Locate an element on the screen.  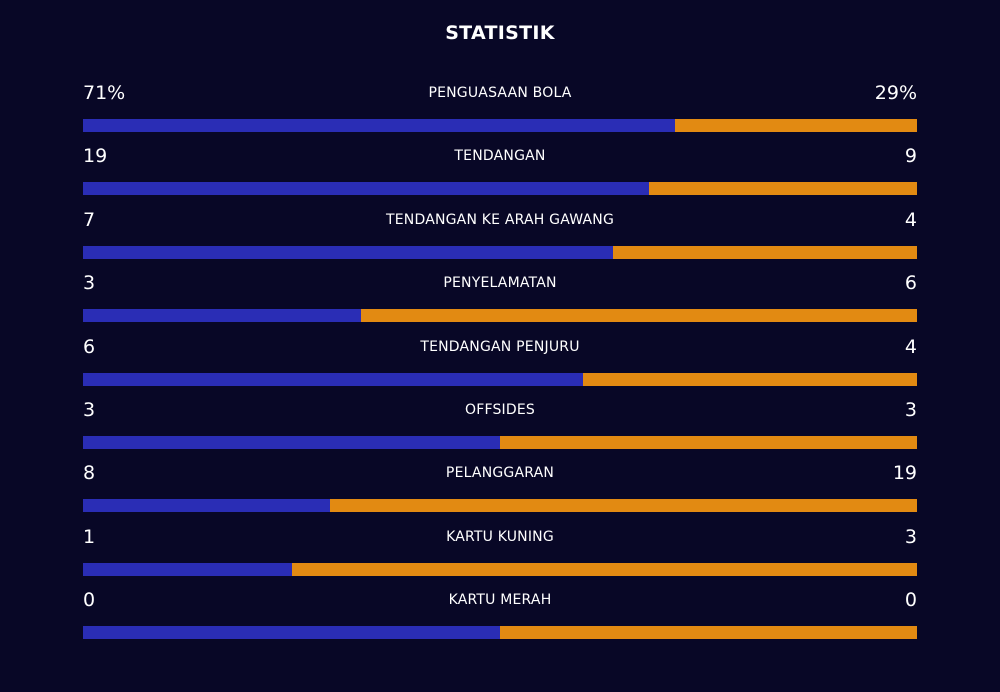
stat-label: TENDANGAN is located at coordinates (500, 156).